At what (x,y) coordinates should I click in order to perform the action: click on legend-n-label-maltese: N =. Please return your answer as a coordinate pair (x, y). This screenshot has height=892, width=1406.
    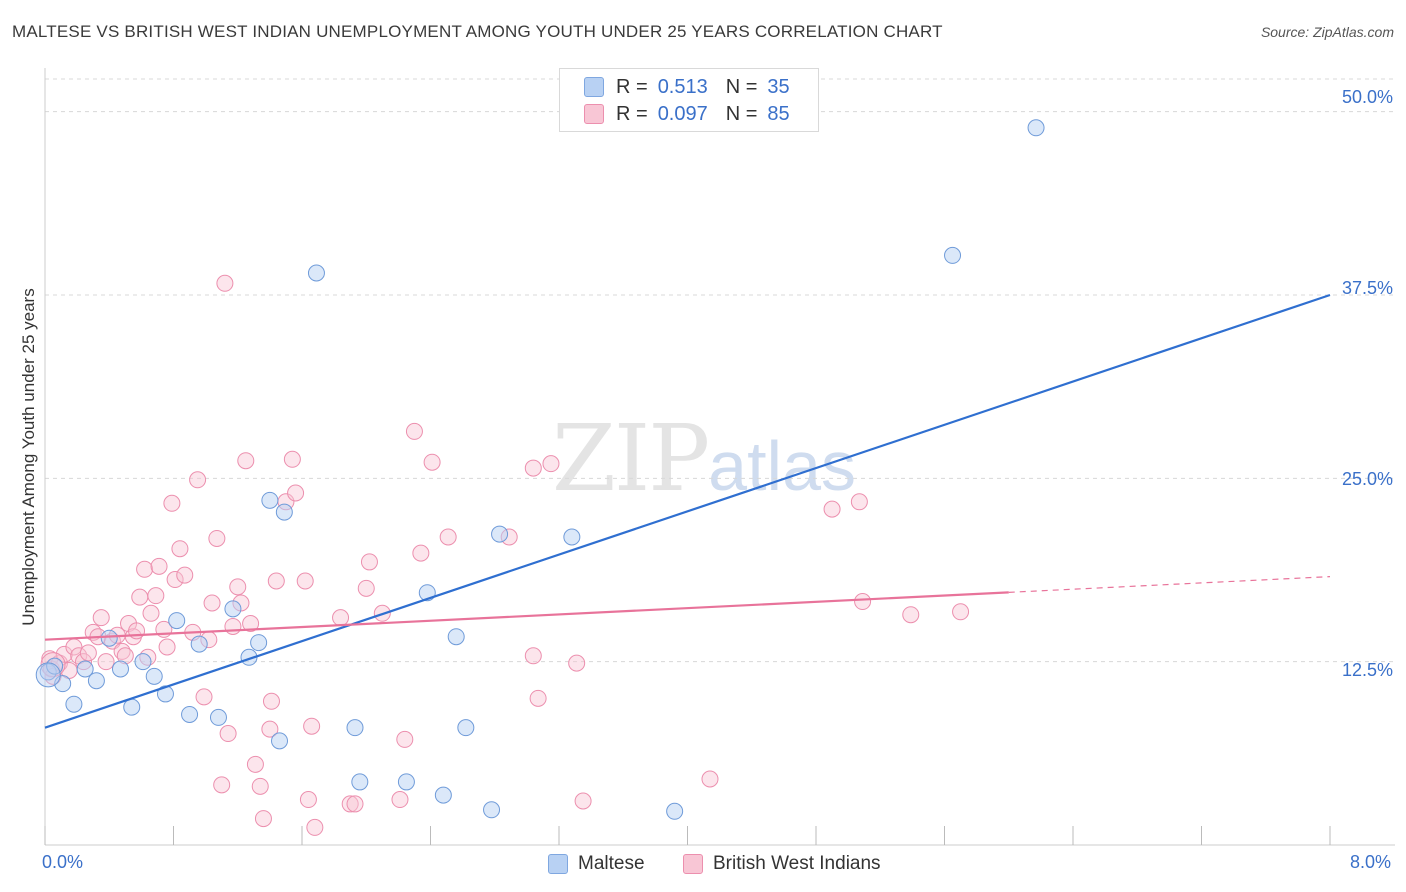
    Looking at the image, I should click on (741, 86).